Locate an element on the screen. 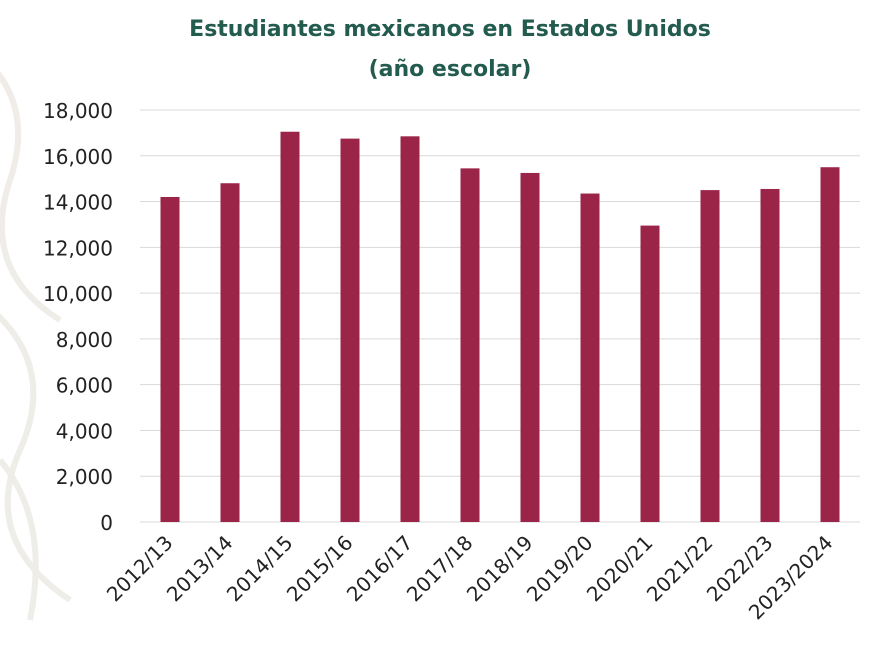 This screenshot has width=877, height=657. y-tick-label: 10,000 is located at coordinates (78, 294).